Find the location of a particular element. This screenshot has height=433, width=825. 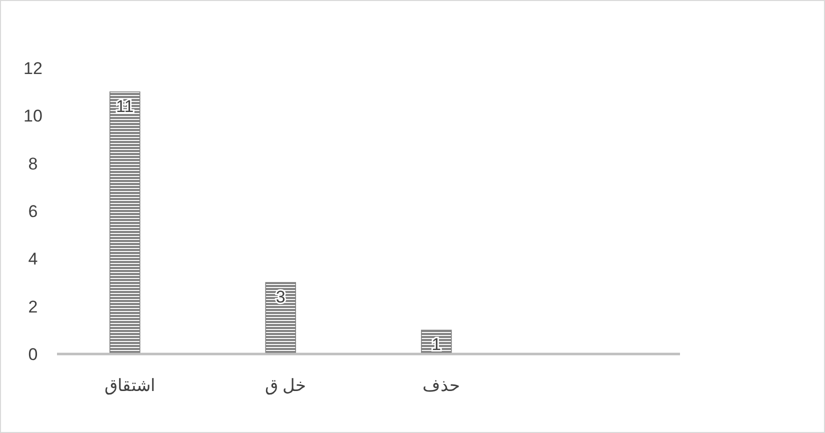

y-tick-label: 12 is located at coordinates (33, 68).